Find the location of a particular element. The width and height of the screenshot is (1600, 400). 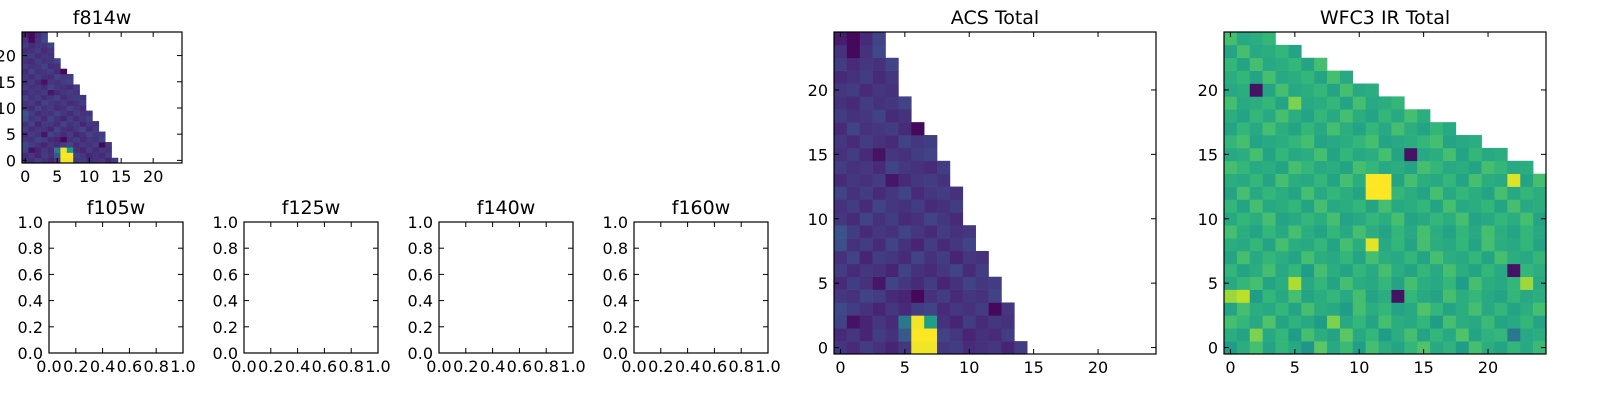

x-tick-label: 0.4 is located at coordinates (687, 366).